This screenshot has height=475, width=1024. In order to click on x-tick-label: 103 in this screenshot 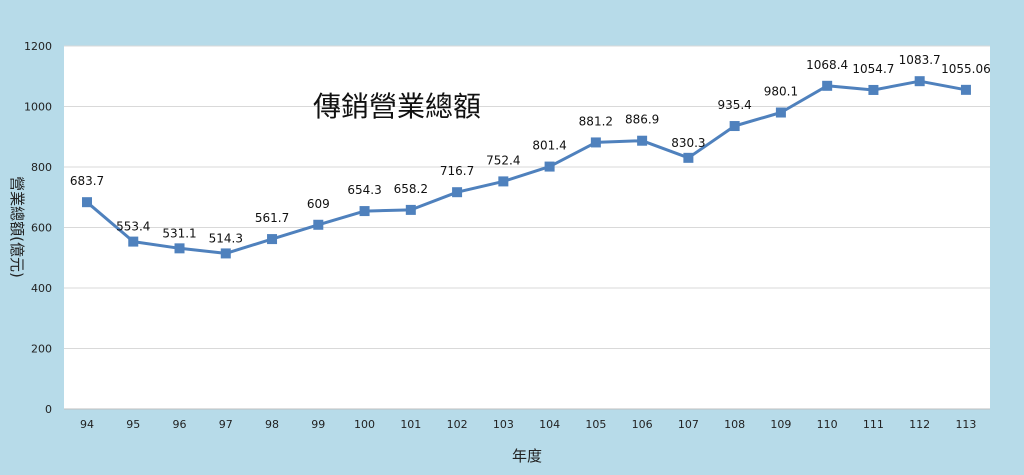, I will do `click(503, 424)`.